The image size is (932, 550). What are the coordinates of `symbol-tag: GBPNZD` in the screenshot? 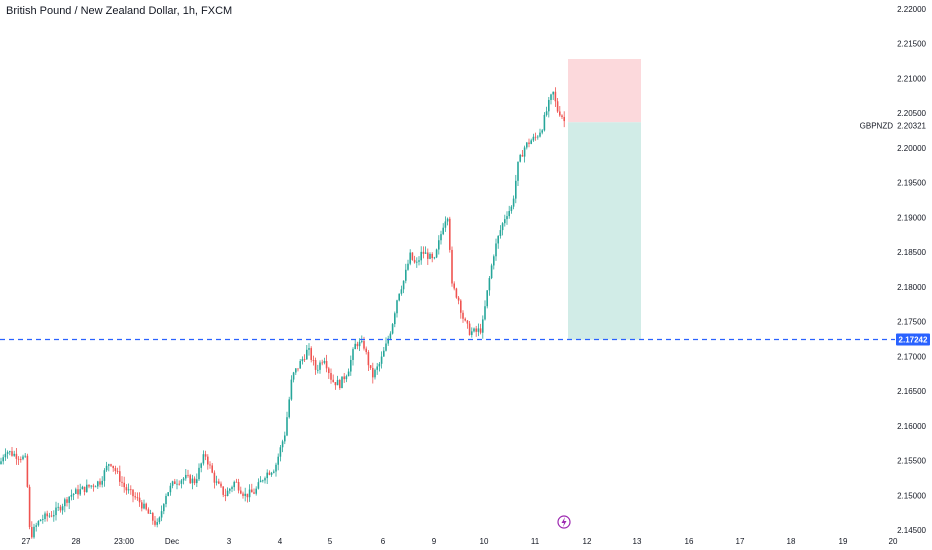 It's located at (877, 126).